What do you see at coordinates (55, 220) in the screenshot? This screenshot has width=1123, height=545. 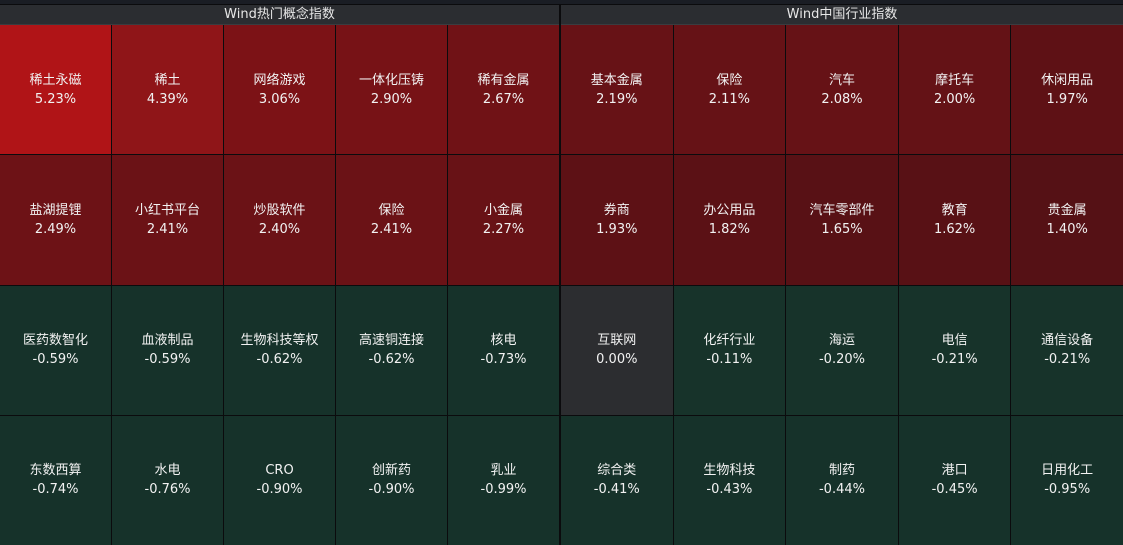 I see `heatmap-cell: 盐湖提锂 2.49%` at bounding box center [55, 220].